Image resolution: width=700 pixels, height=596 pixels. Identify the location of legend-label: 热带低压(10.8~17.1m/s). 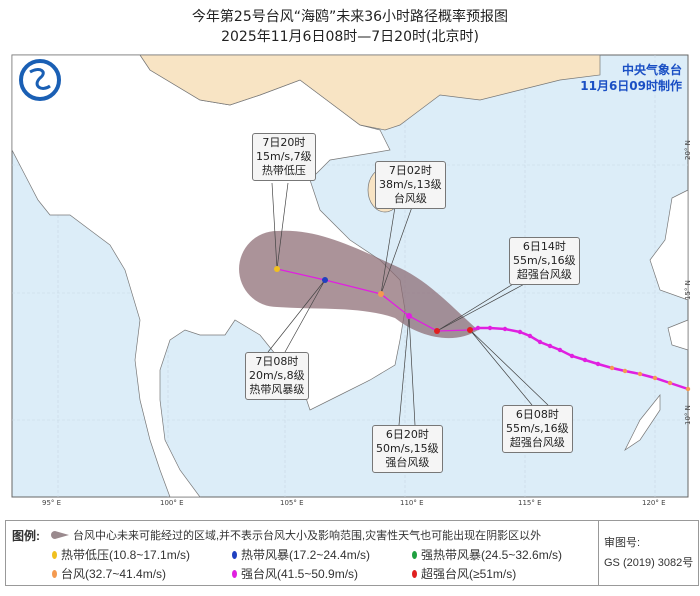
(126, 555).